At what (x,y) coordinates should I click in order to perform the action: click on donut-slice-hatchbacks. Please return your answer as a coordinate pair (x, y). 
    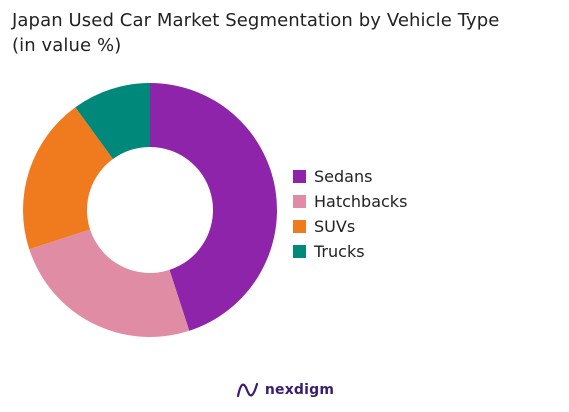
    Looking at the image, I should click on (109, 283).